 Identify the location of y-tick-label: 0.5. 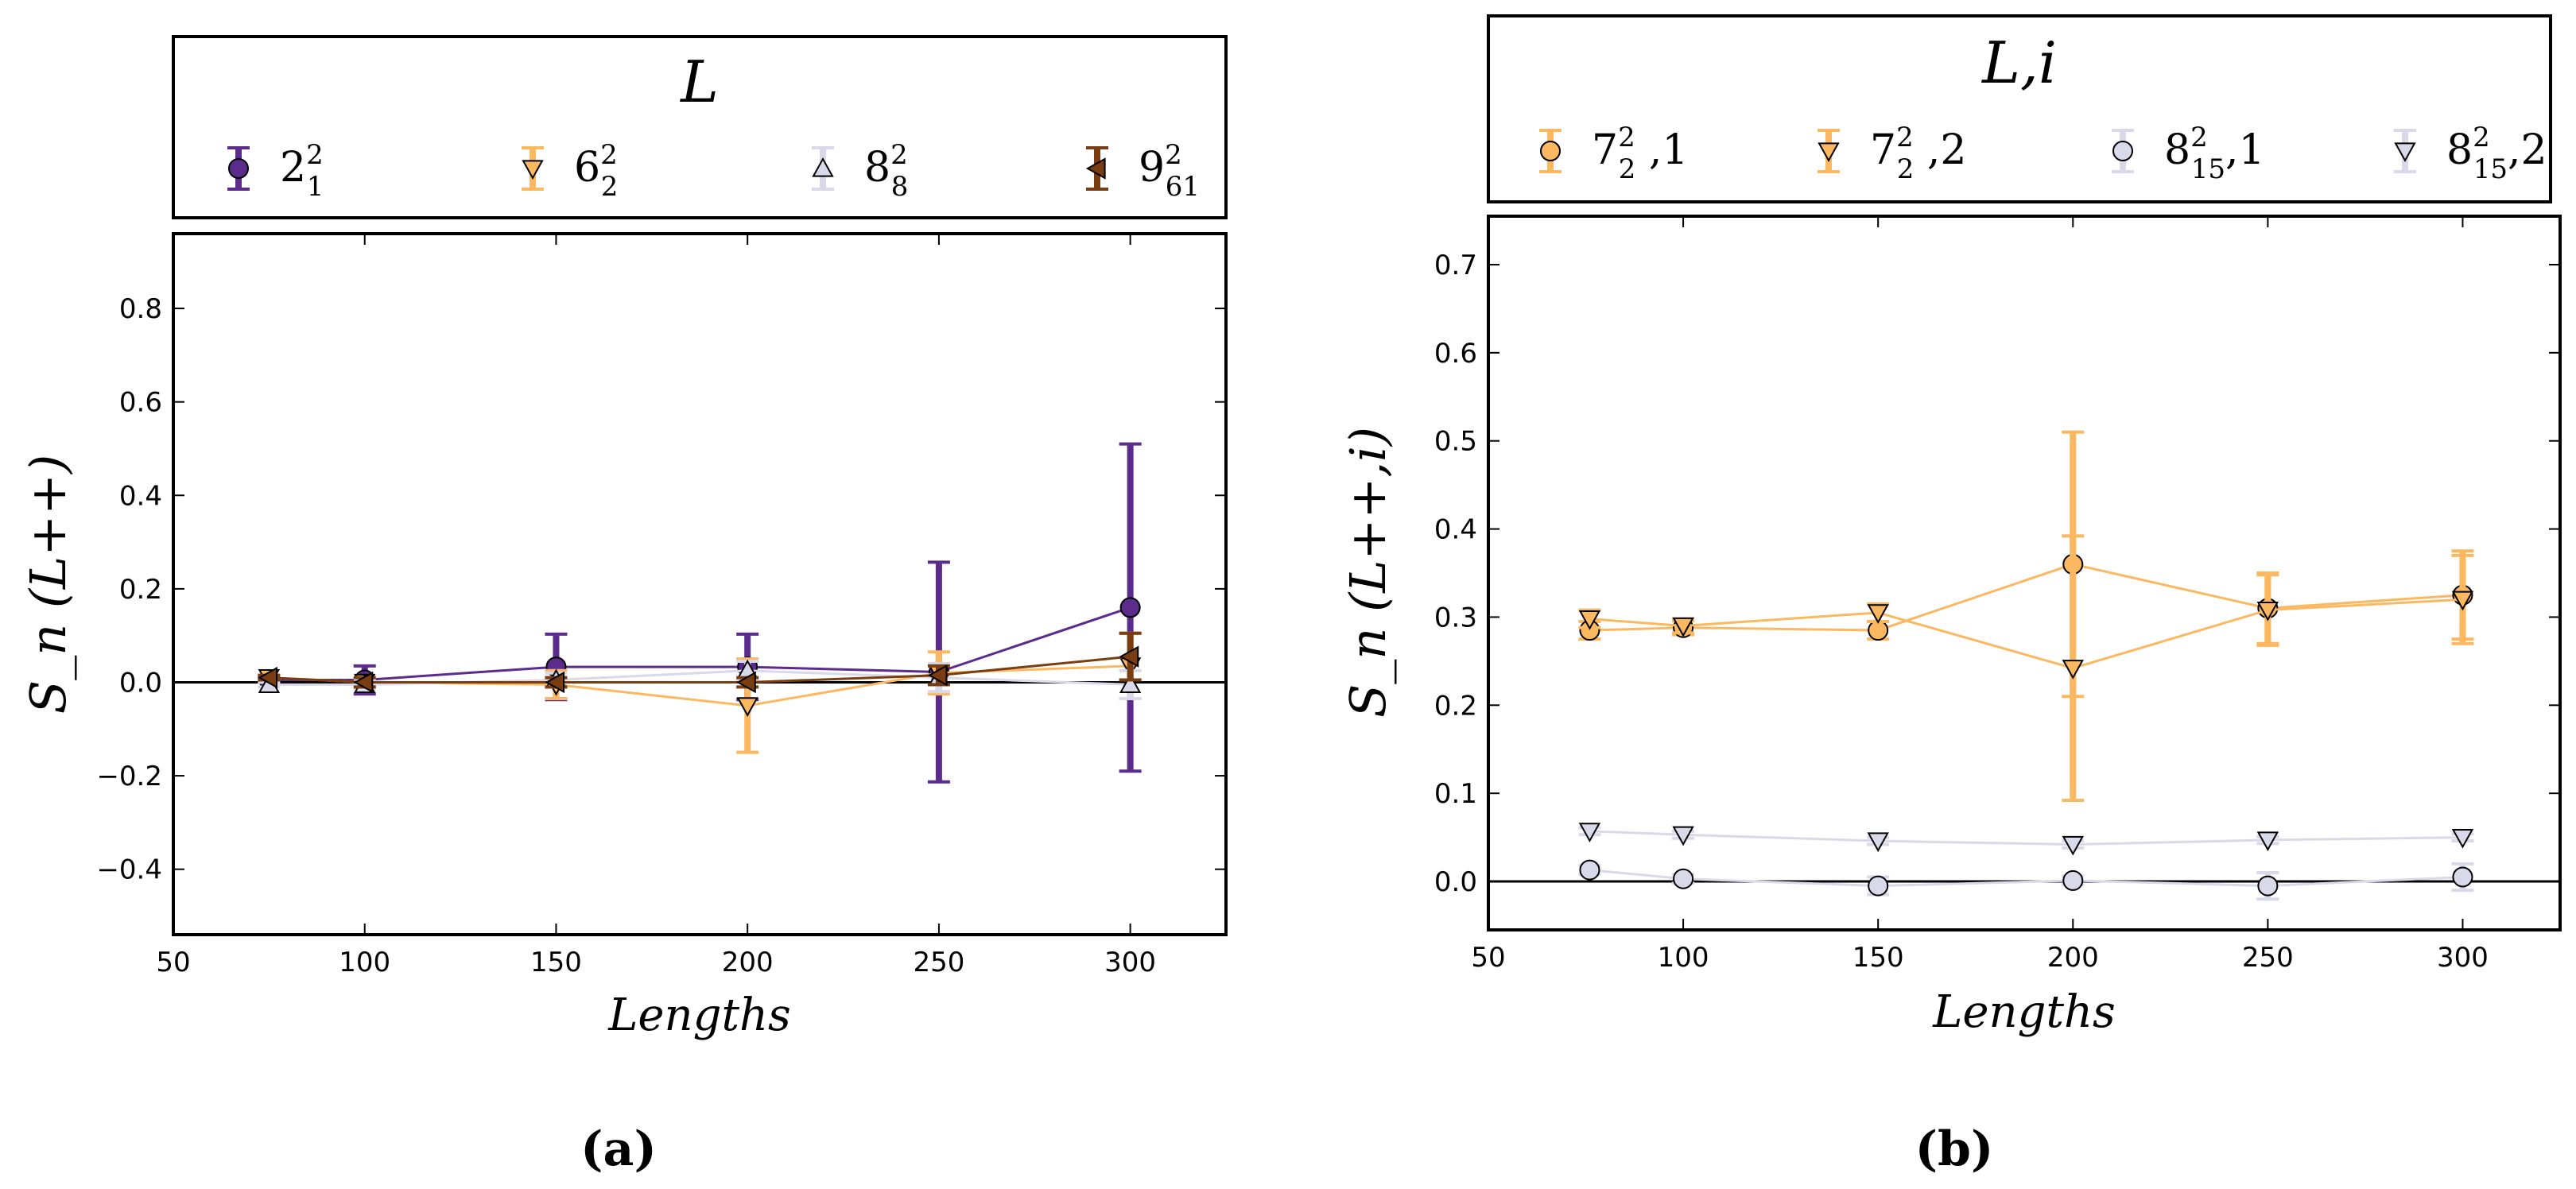
(1455, 442).